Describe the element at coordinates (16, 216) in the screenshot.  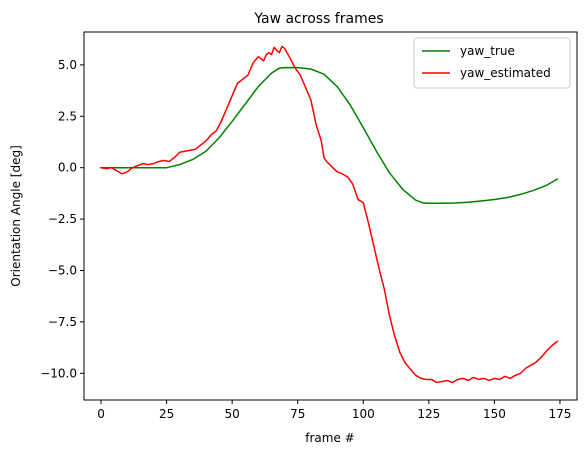
I see `y-axis-label: Orientation Angle [deg]` at that location.